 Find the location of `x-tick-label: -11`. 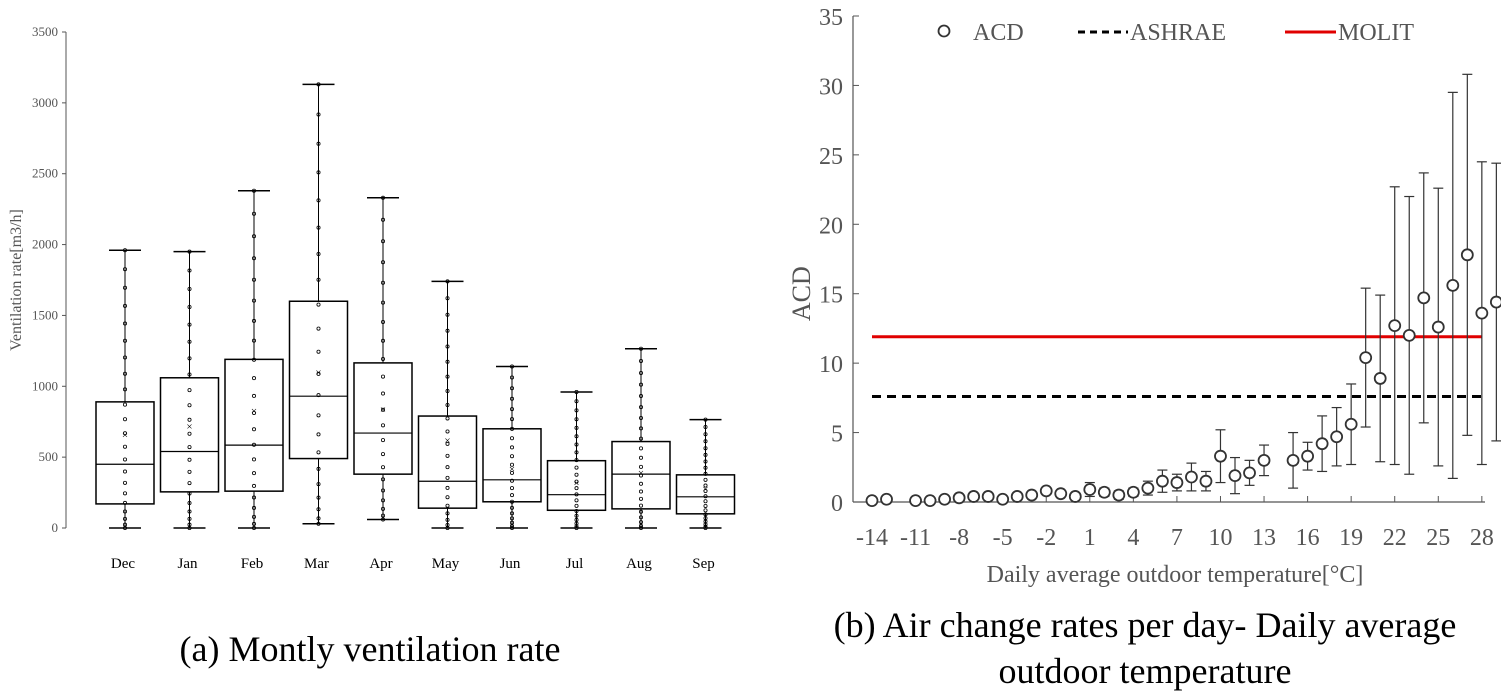

x-tick-label: -11 is located at coordinates (915, 538).